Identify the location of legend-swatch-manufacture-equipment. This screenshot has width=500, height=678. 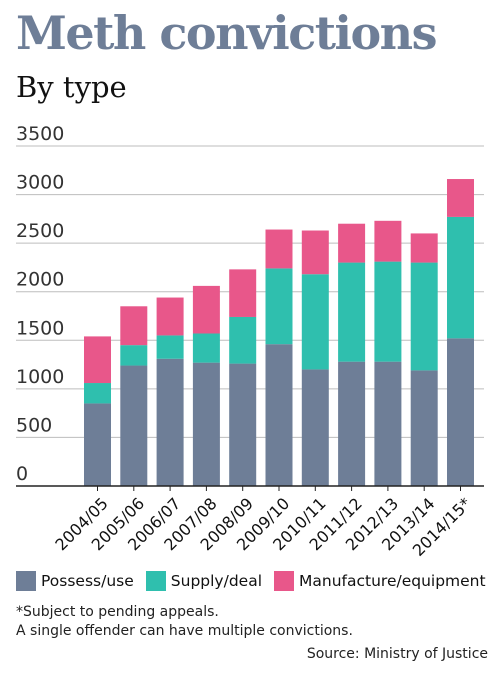
(284, 581).